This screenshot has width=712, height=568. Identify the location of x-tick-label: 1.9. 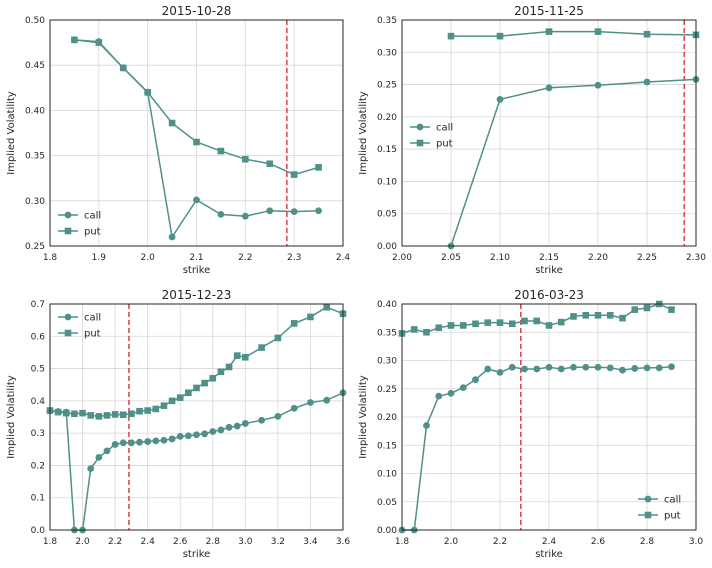
(99, 258).